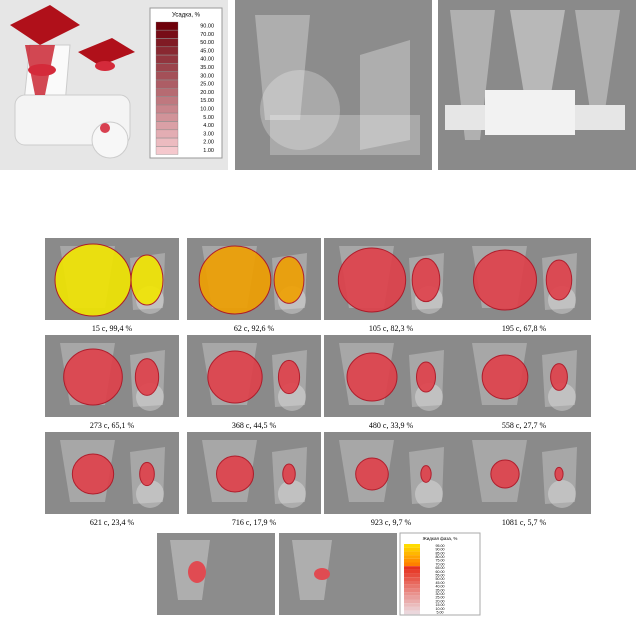  What do you see at coordinates (440, 572) in the screenshot?
I see `legend-label: 60.00` at bounding box center [440, 572].